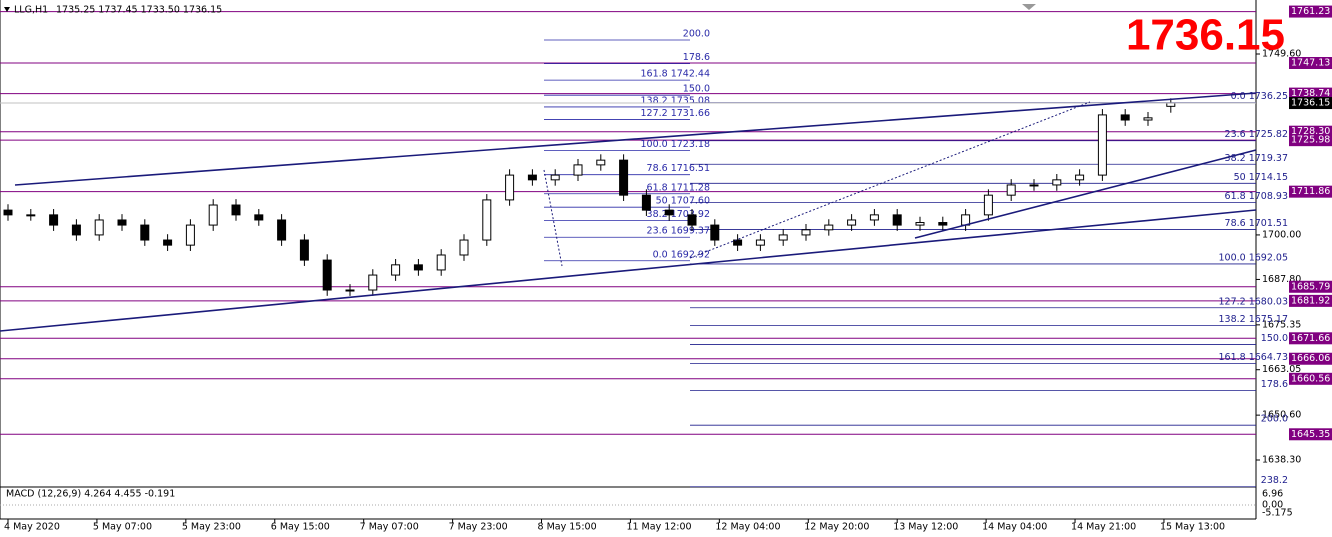  What do you see at coordinates (1310, 191) in the screenshot?
I see `level-label: 1711.86` at bounding box center [1310, 191].